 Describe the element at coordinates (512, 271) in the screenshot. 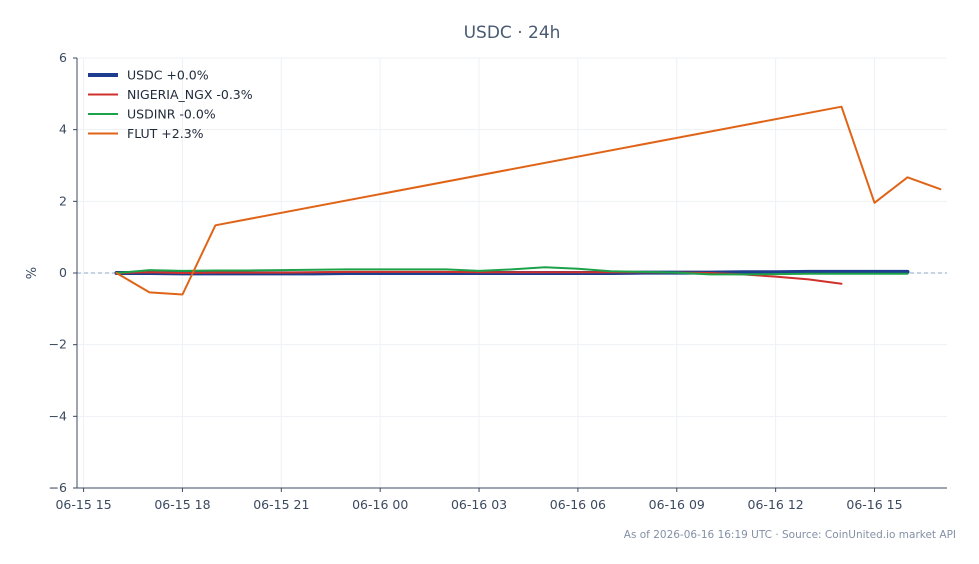

I see `series-line` at that location.